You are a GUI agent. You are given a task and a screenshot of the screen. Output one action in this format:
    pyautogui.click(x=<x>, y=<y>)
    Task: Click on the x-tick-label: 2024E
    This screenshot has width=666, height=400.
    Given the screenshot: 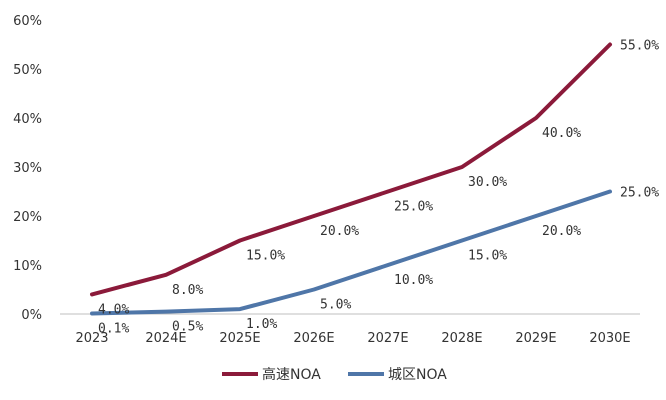 What is the action you would take?
    pyautogui.click(x=165, y=338)
    